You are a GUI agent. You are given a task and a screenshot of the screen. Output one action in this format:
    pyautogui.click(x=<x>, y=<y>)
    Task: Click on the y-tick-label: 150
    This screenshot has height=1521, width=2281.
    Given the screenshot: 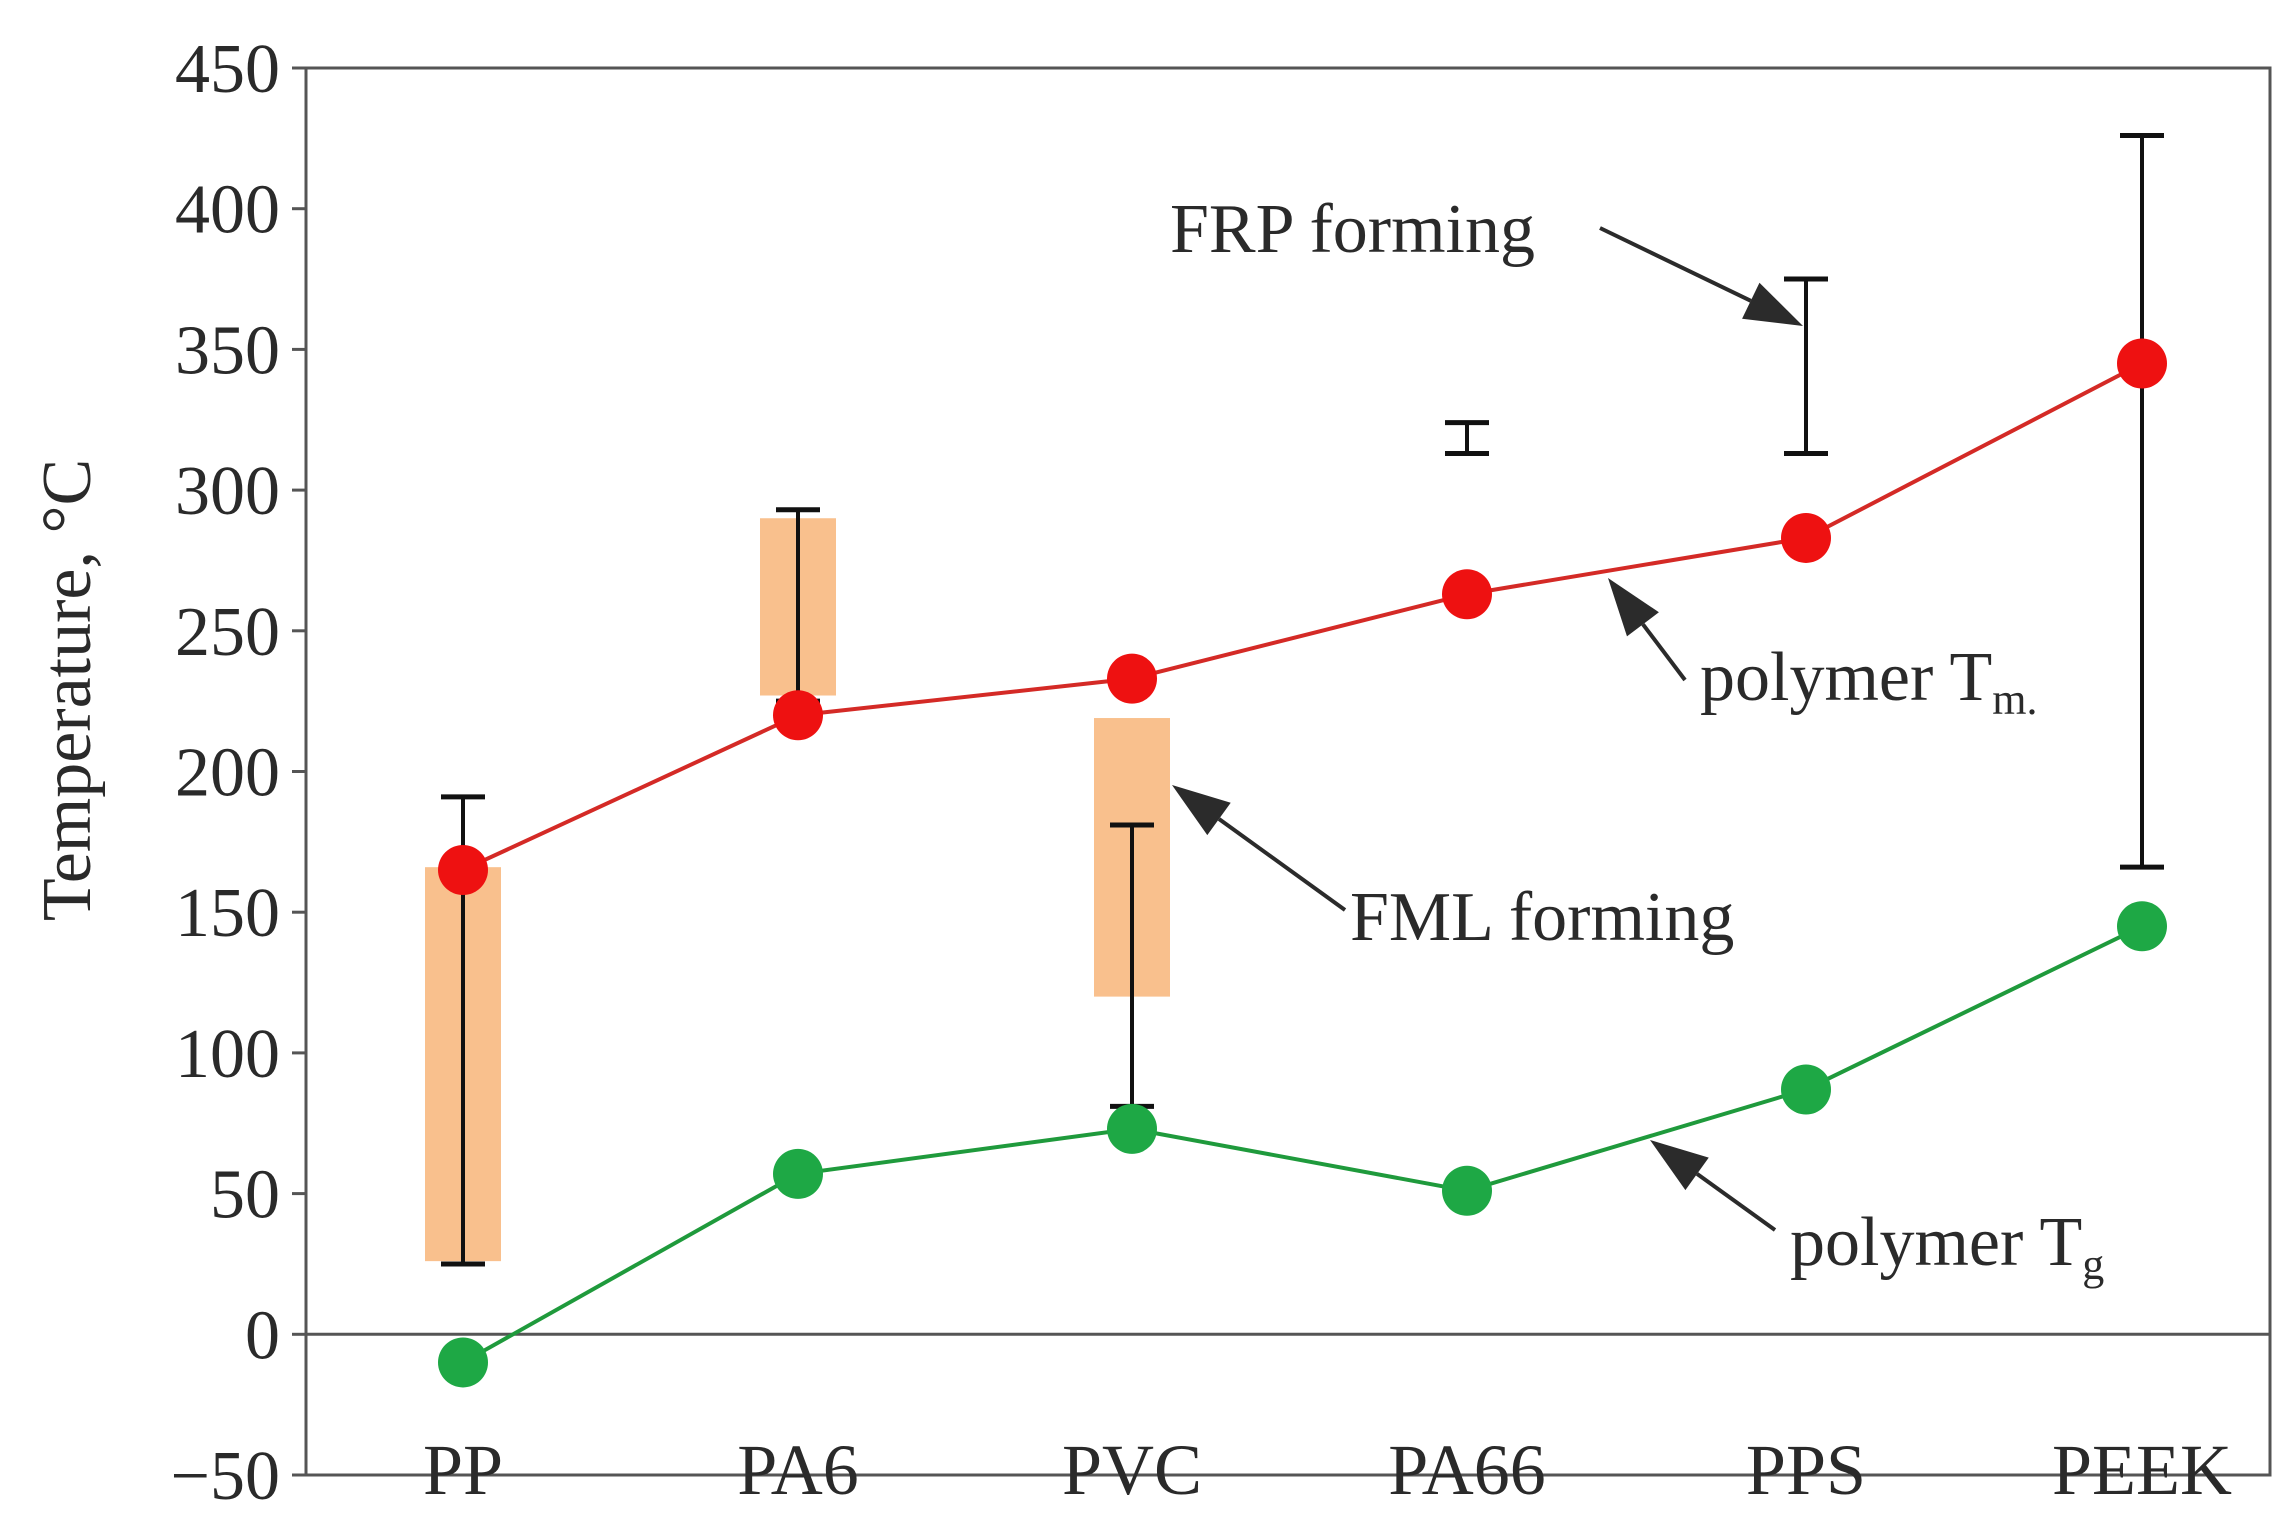 What is the action you would take?
    pyautogui.click(x=227, y=913)
    